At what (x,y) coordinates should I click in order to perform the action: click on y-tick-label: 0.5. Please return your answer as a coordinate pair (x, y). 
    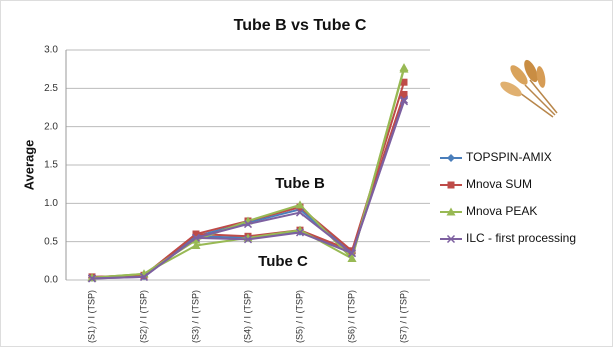
    Looking at the image, I should click on (51, 241).